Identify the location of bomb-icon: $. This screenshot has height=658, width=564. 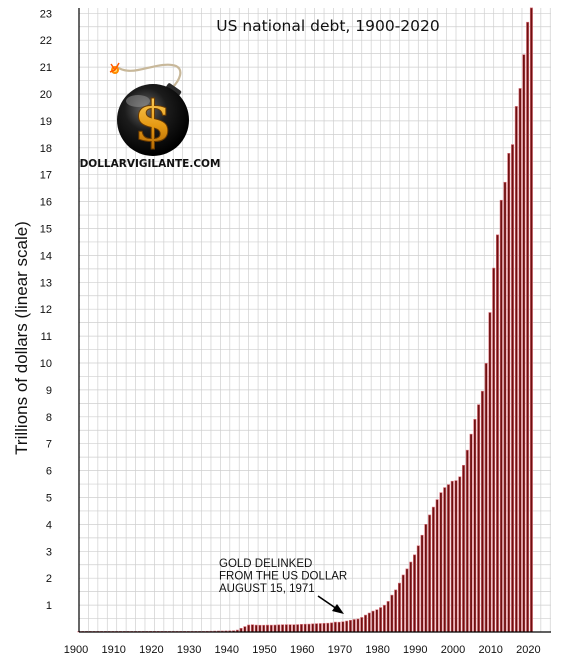
(149, 109).